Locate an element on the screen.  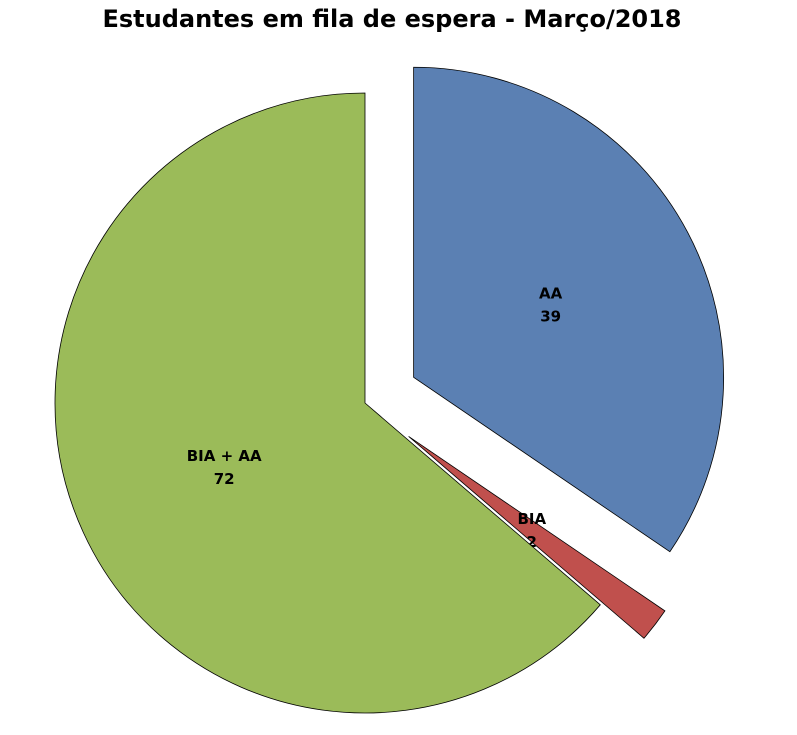
slice-label: AA is located at coordinates (551, 293).